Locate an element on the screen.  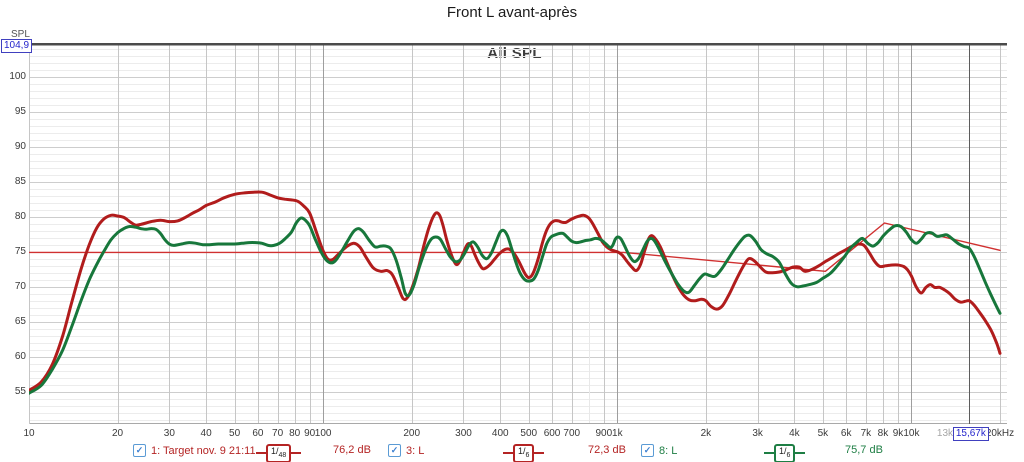
x-tick-label: 40 is located at coordinates (206, 433).